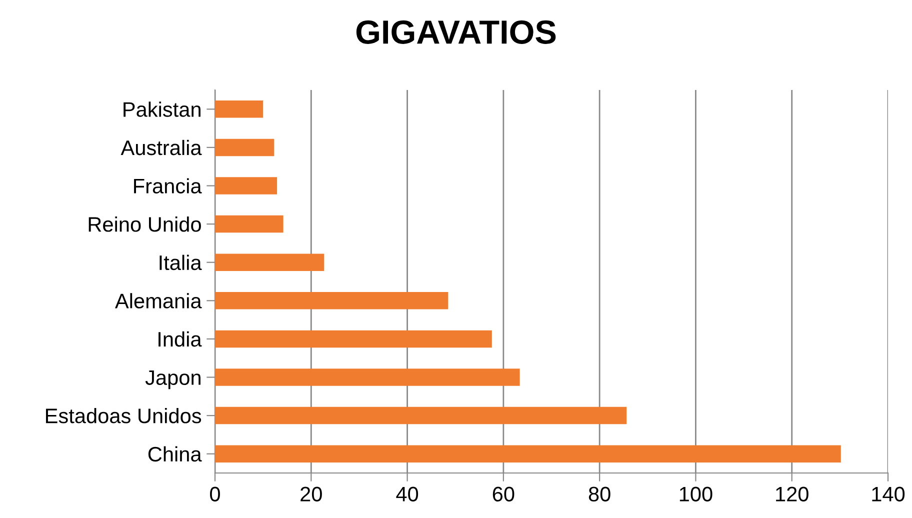  I want to click on x-tick-label: 100, so click(696, 494).